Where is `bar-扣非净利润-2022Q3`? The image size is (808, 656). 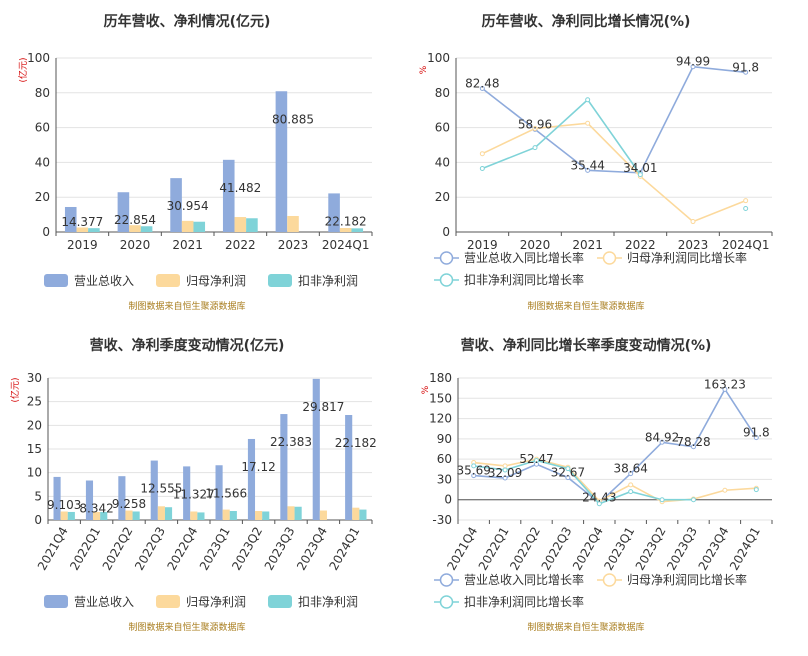 bar-扣非净利润-2022Q3 is located at coordinates (168, 513).